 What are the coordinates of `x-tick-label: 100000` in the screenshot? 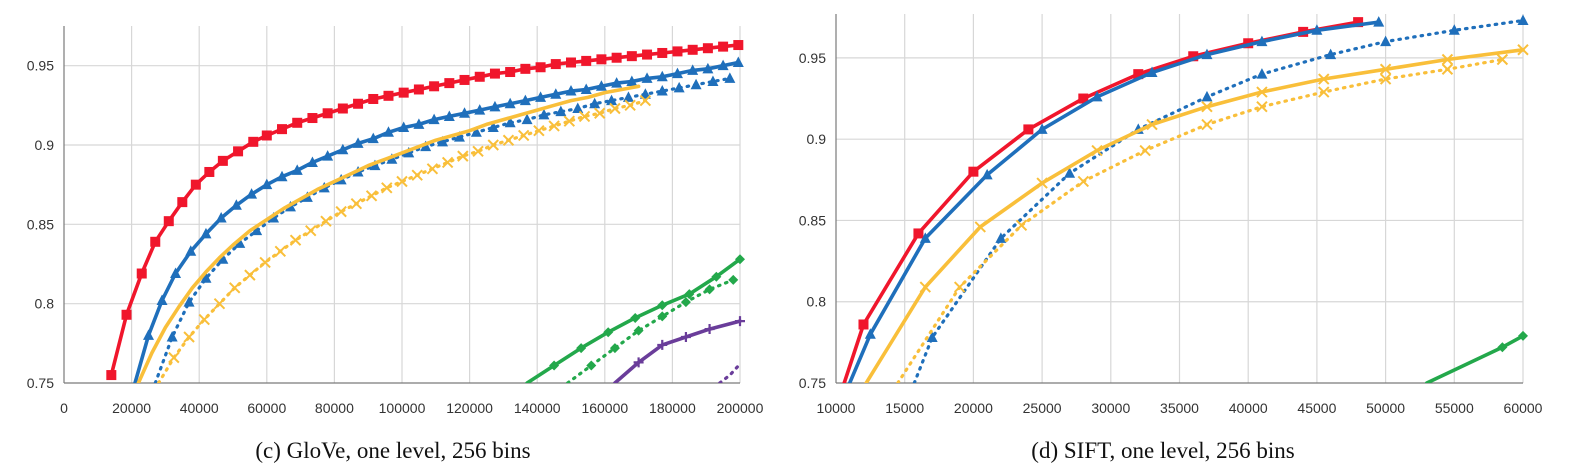 It's located at (402, 408).